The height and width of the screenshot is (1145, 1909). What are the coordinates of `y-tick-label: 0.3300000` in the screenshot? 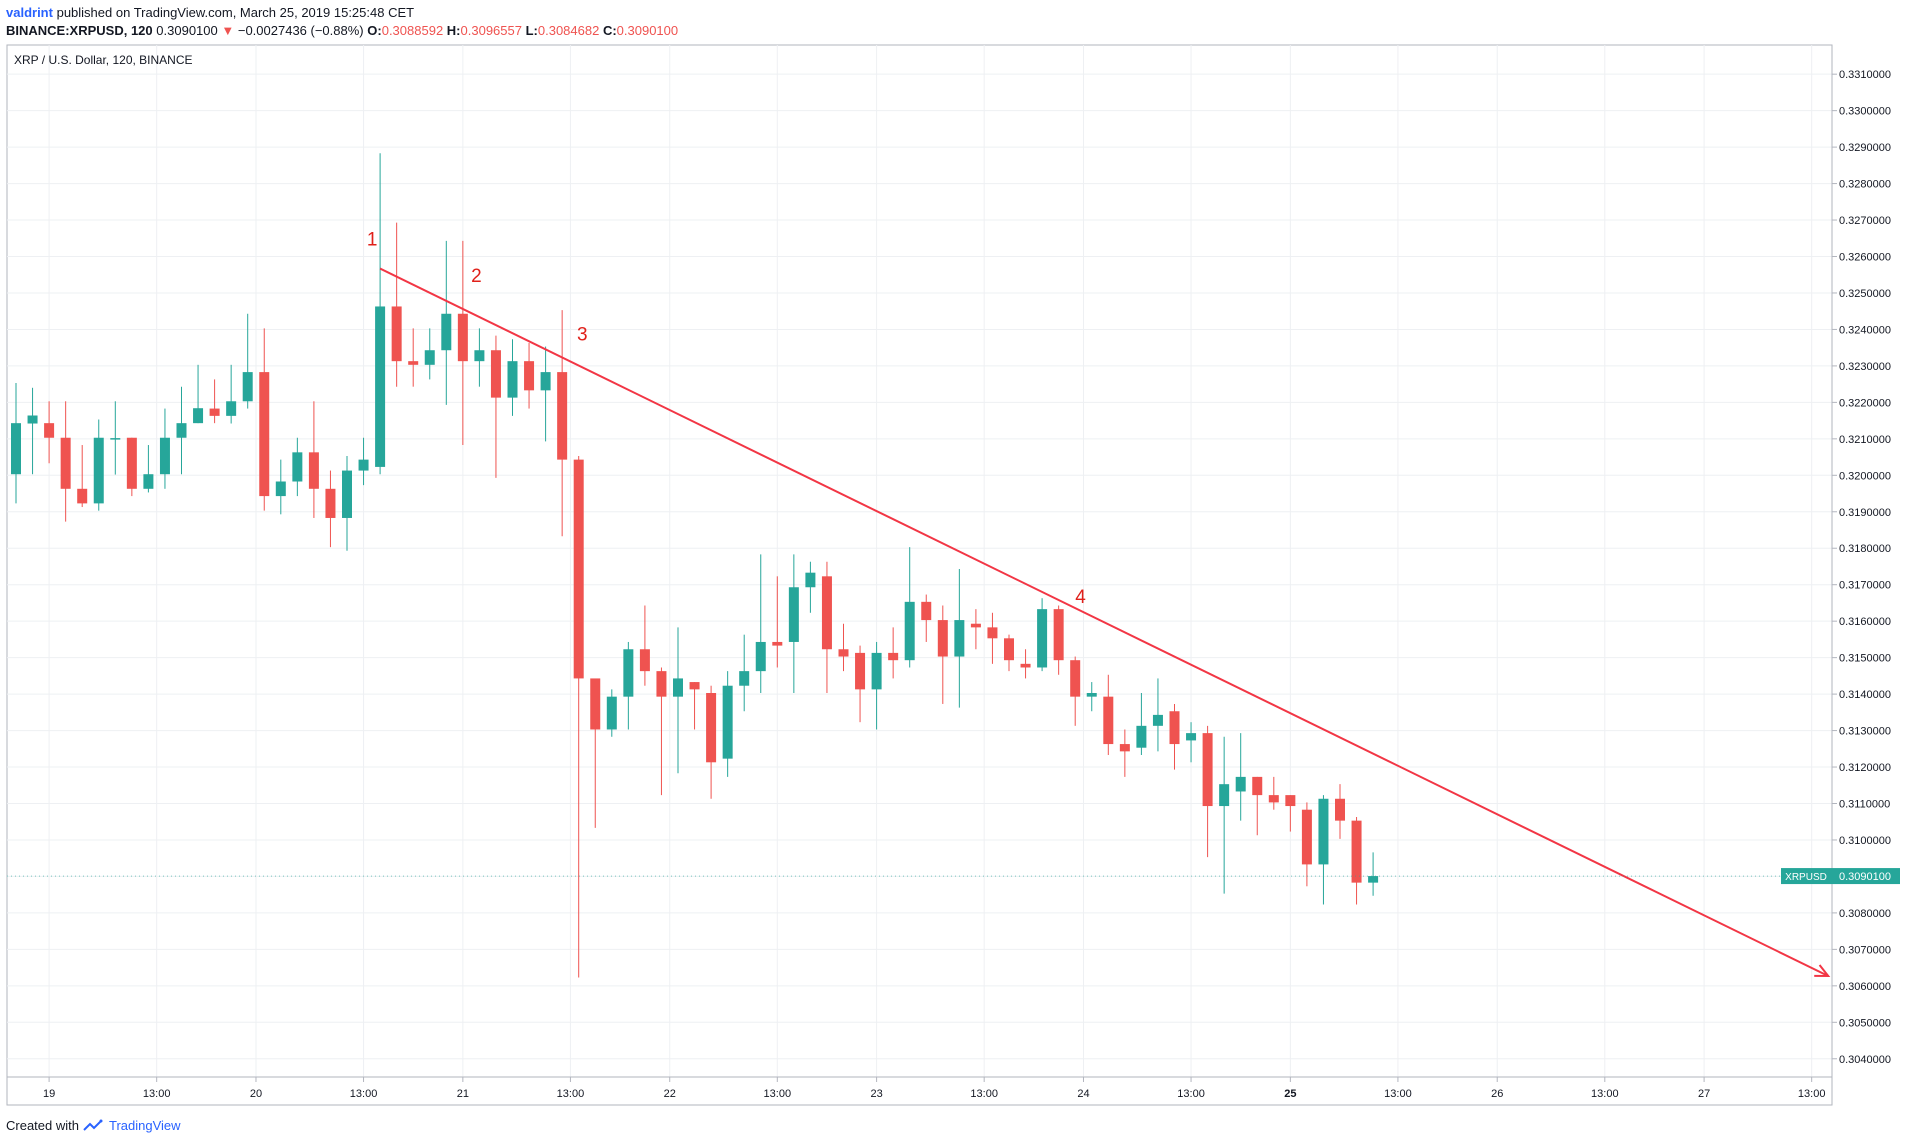 It's located at (1865, 112).